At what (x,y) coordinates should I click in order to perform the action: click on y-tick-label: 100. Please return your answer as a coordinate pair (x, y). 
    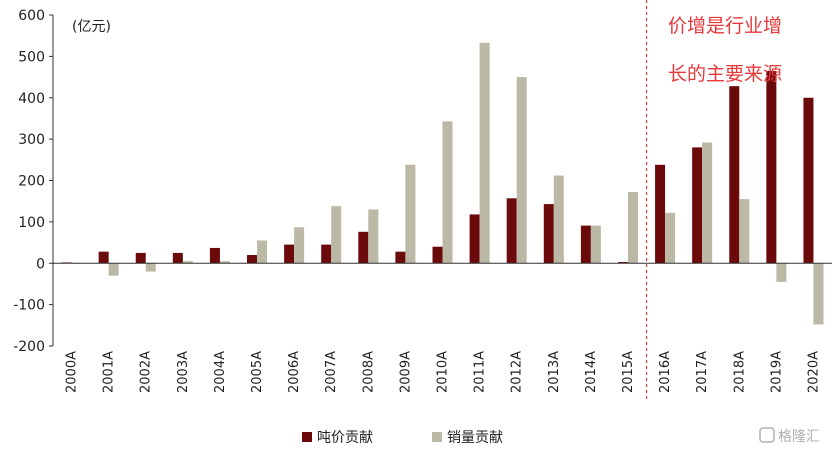
    Looking at the image, I should click on (31, 223).